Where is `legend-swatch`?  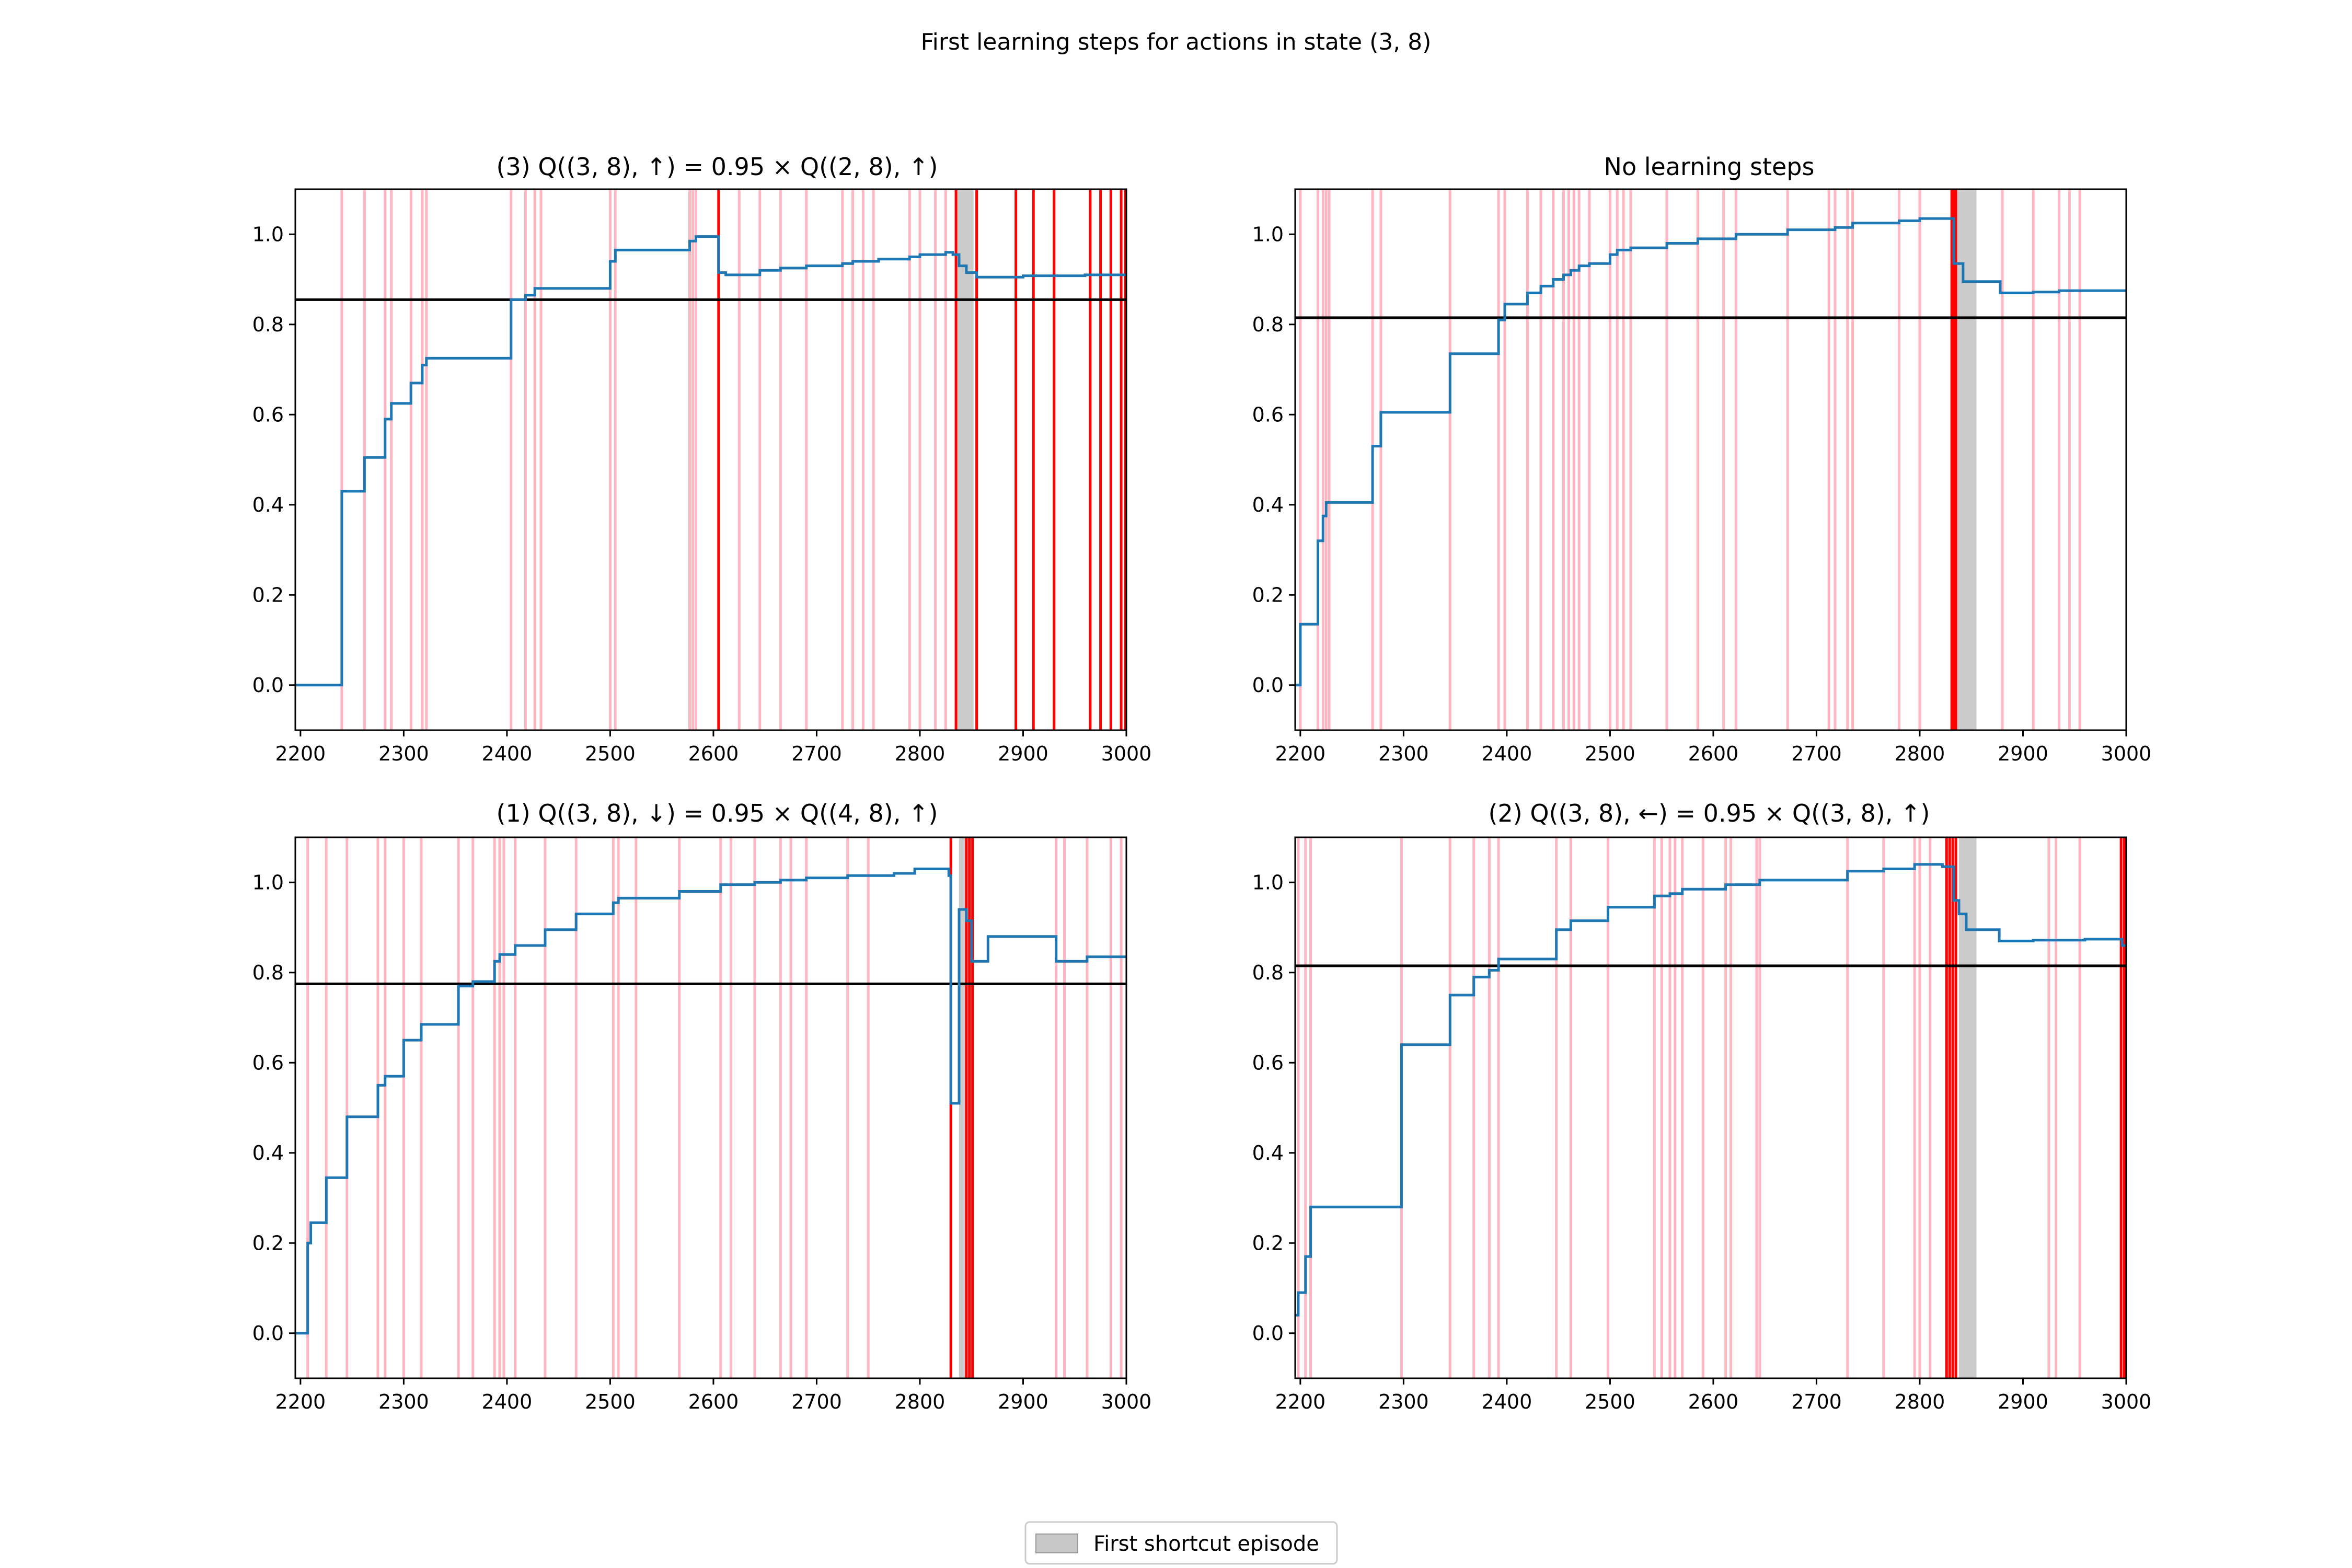
legend-swatch is located at coordinates (1056, 1543).